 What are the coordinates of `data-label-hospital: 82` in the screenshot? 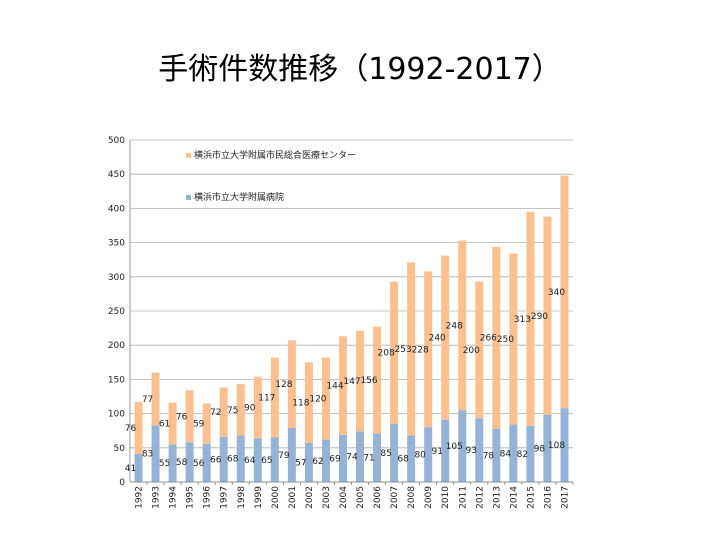 It's located at (522, 455).